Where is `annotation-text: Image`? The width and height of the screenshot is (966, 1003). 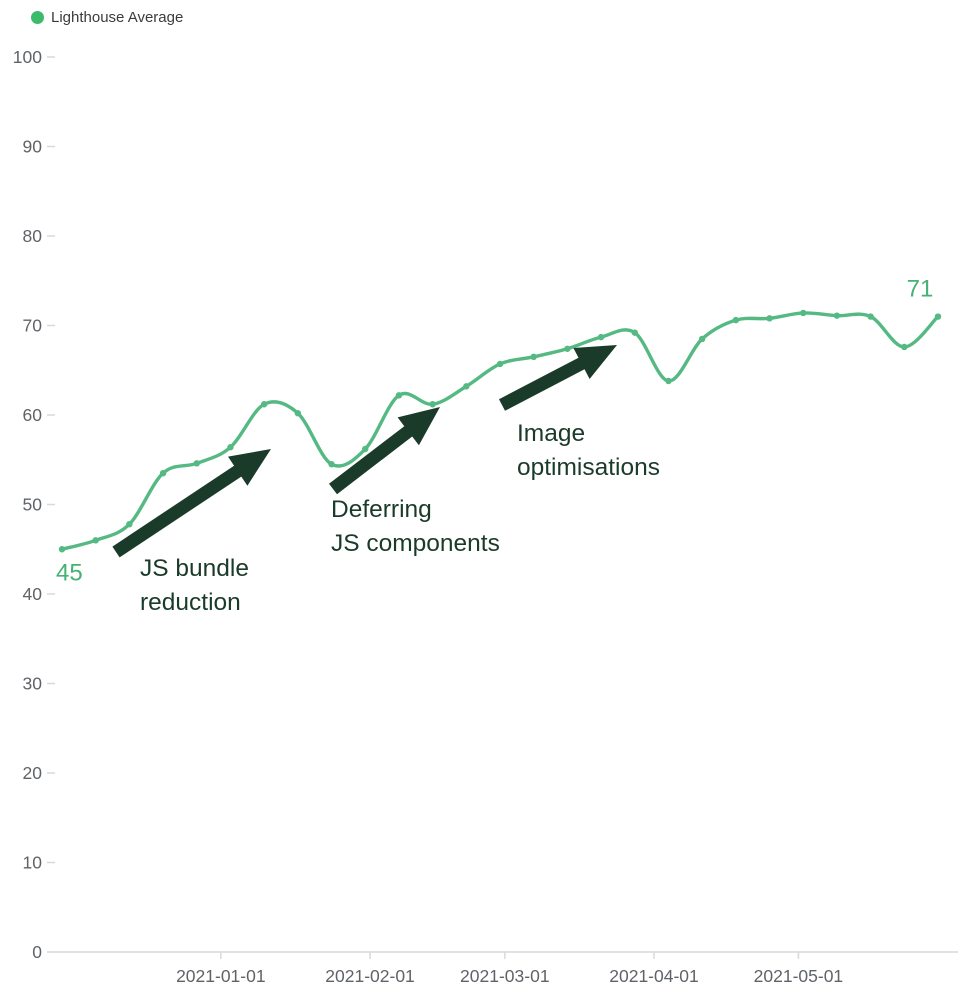
annotation-text: Image is located at coordinates (551, 433).